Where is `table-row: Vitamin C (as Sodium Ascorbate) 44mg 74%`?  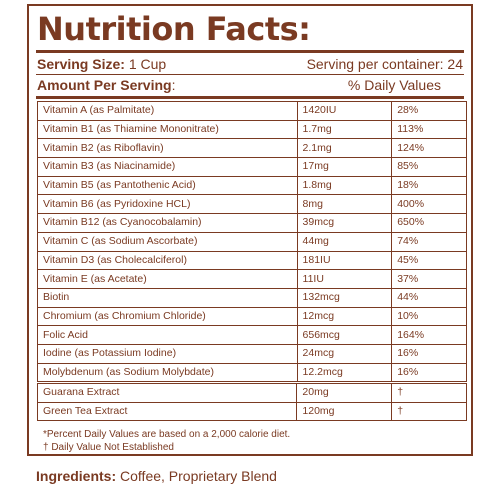
table-row: Vitamin C (as Sodium Ascorbate) 44mg 74% is located at coordinates (252, 241).